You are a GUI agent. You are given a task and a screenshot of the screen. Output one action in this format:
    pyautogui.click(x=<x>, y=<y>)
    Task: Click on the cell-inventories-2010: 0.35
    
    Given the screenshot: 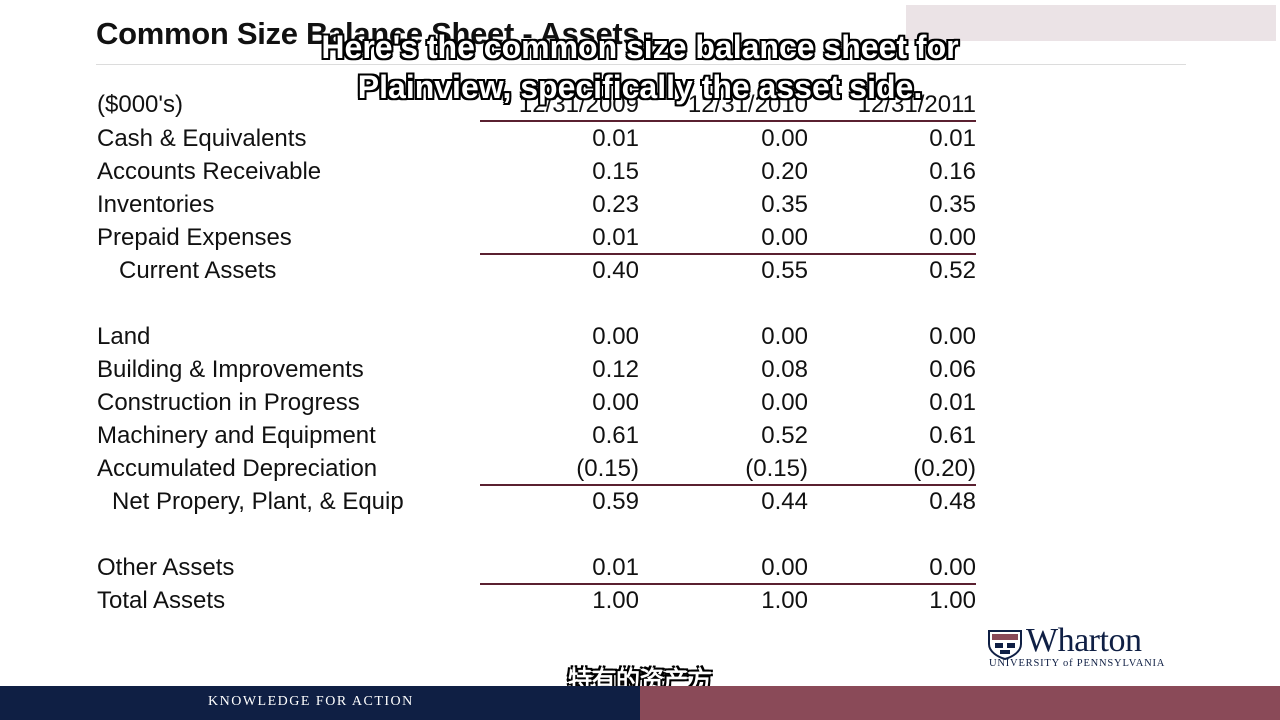 What is the action you would take?
    pyautogui.click(x=784, y=204)
    